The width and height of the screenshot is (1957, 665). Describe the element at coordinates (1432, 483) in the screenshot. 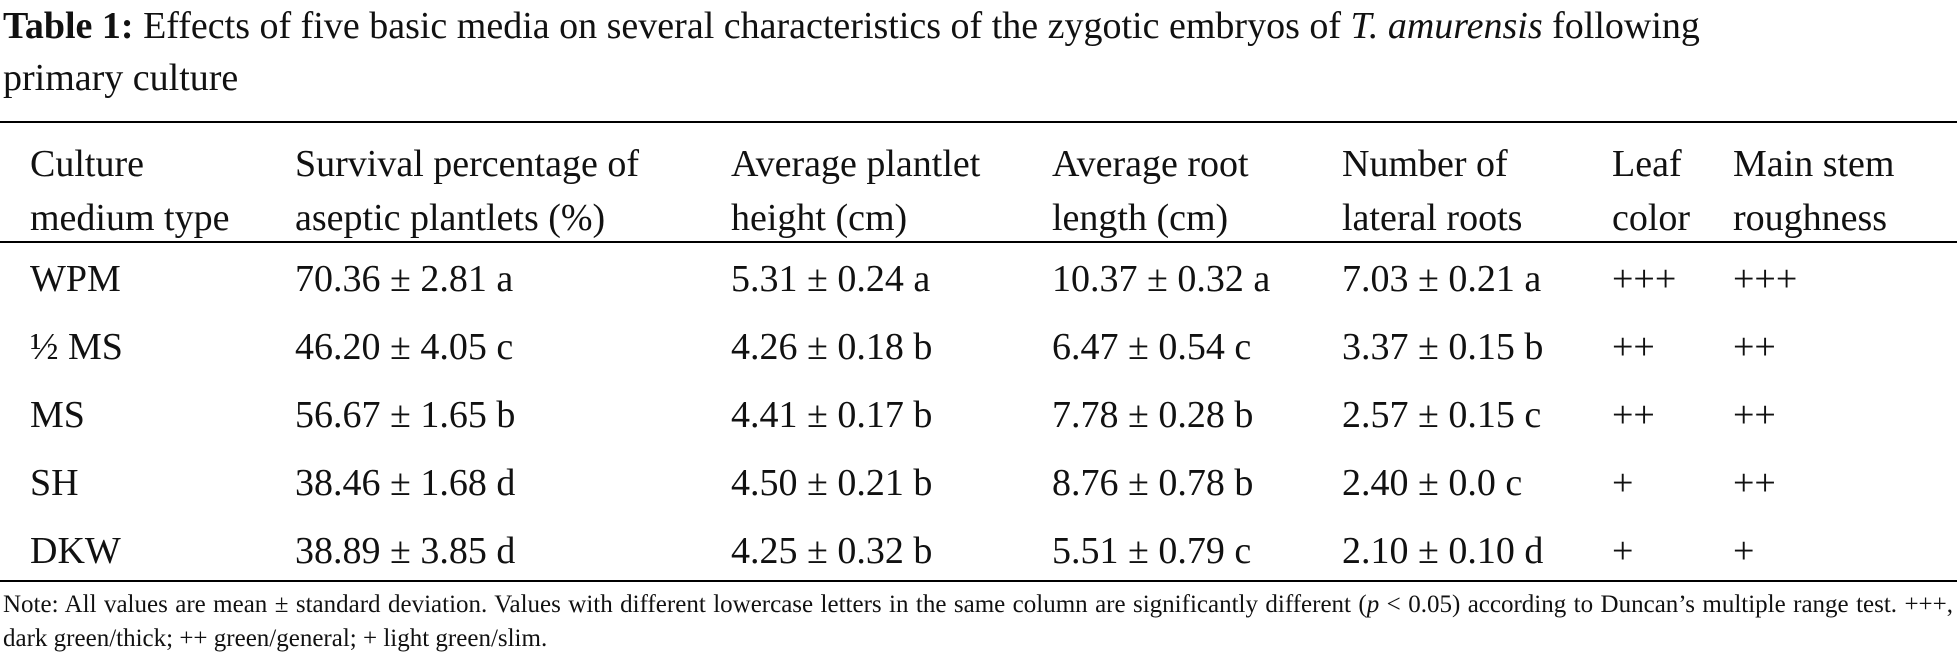

I see `table-cell: 2.40 ± 0.0 c` at that location.